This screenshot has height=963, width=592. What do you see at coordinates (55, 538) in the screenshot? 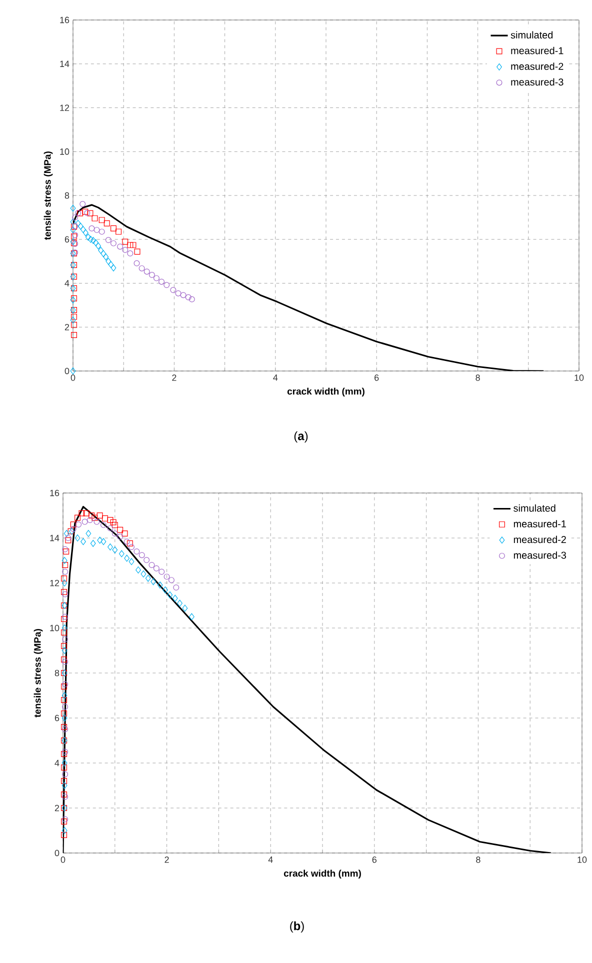
I see `y-tick-label: 14` at bounding box center [55, 538].